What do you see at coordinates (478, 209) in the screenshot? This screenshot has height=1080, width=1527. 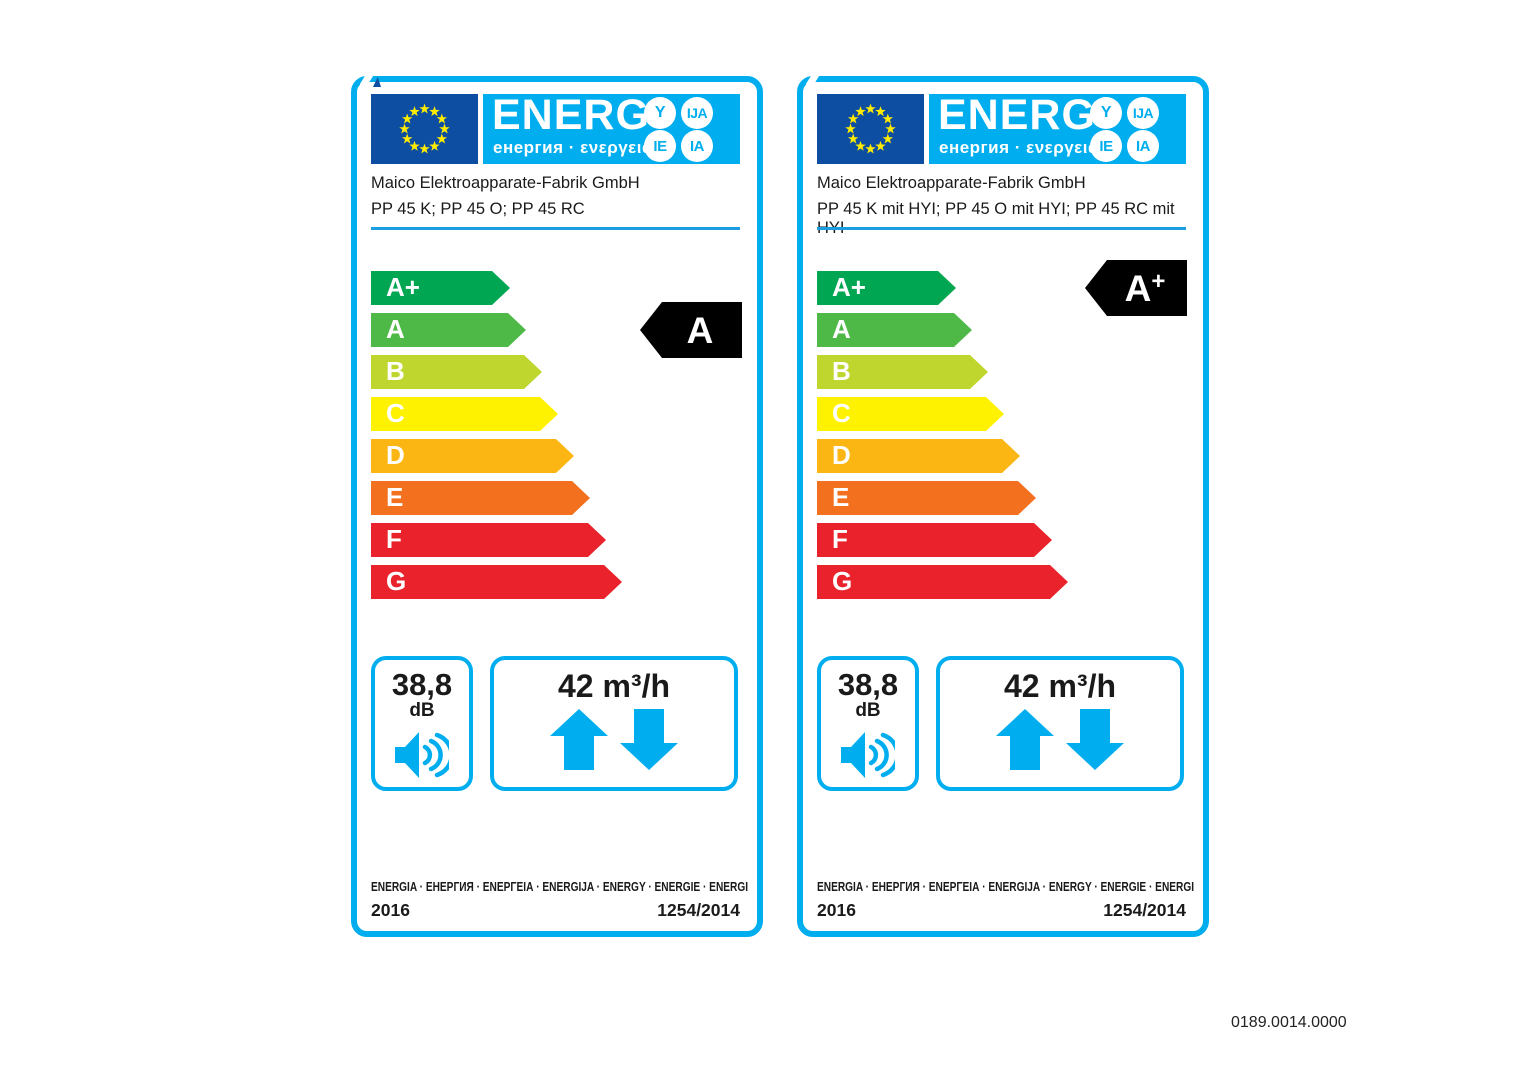 I see `model-names: PP 45 K; PP 45 O; PP 45 RC` at bounding box center [478, 209].